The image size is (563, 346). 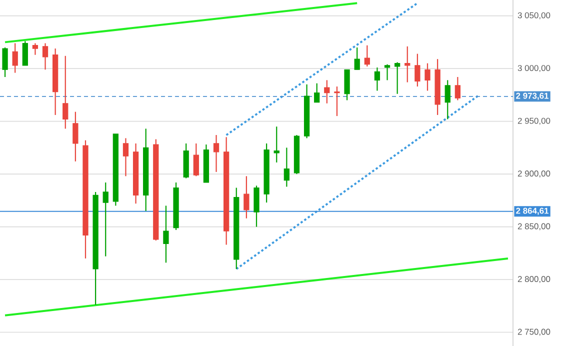 I want to click on y-tick-label: 3 000,00, so click(x=534, y=68).